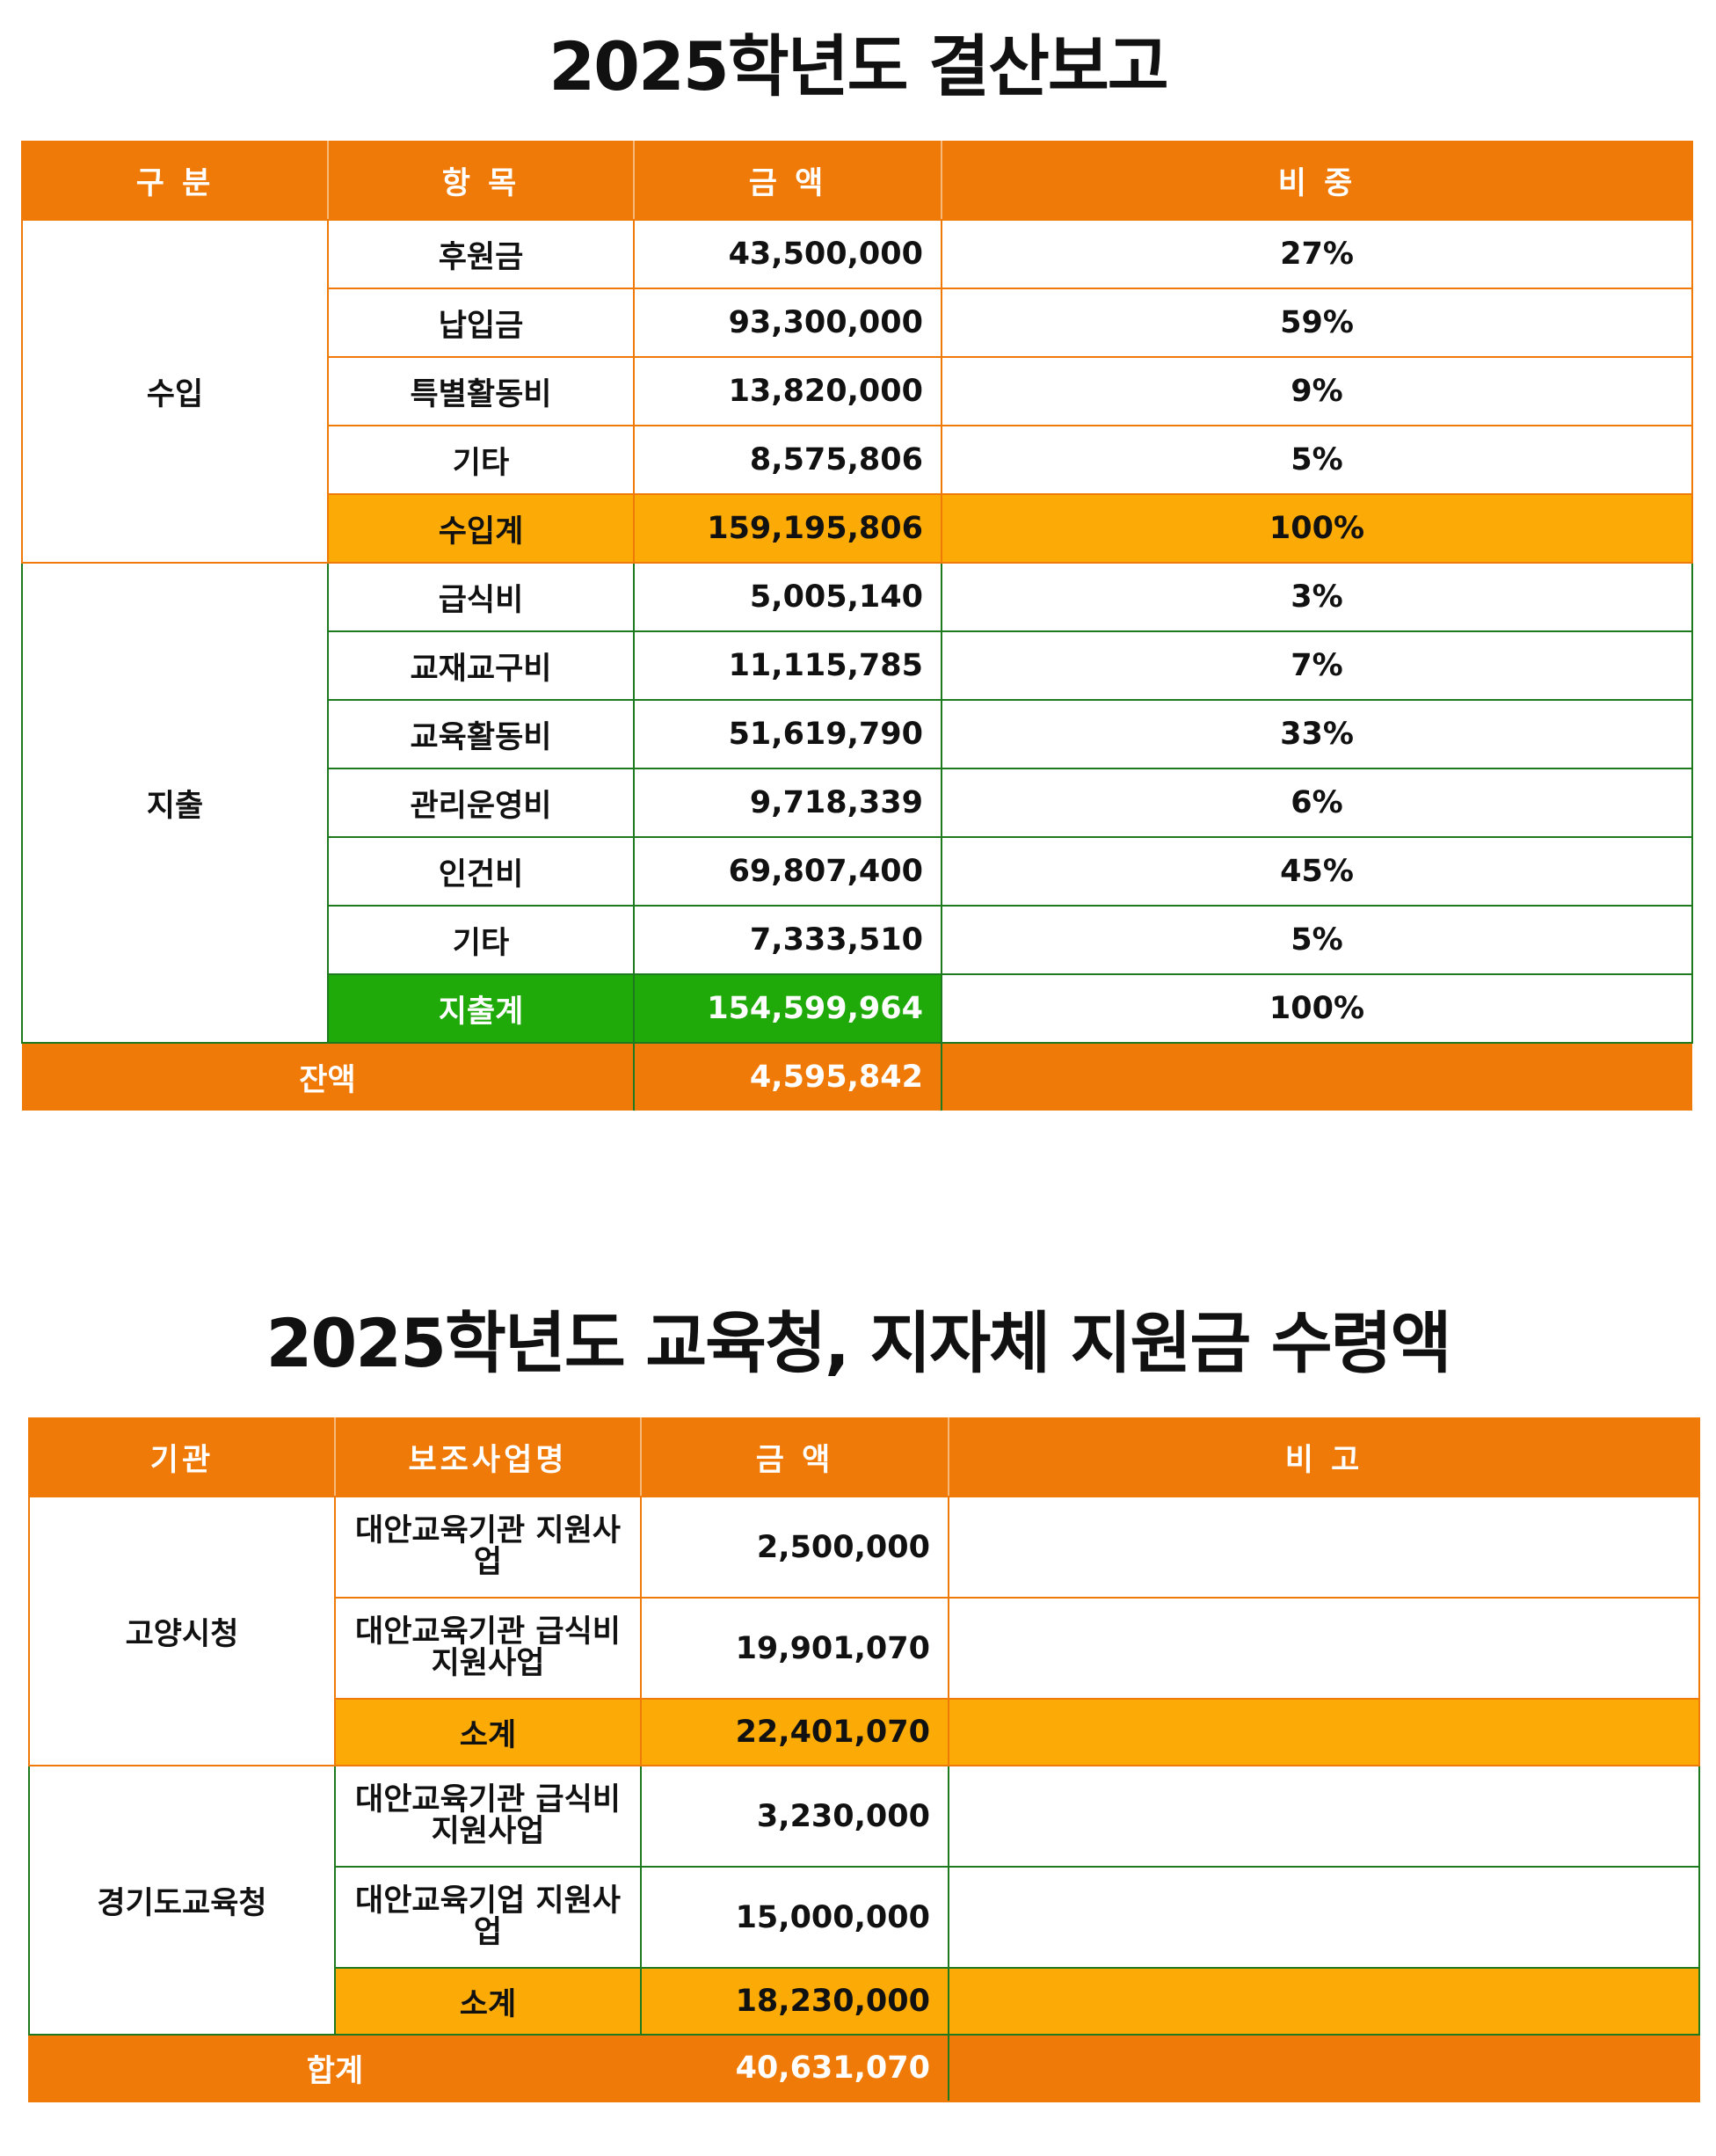 The width and height of the screenshot is (1716, 2156). What do you see at coordinates (787, 940) in the screenshot?
I see `item-amount: 7,333,510` at bounding box center [787, 940].